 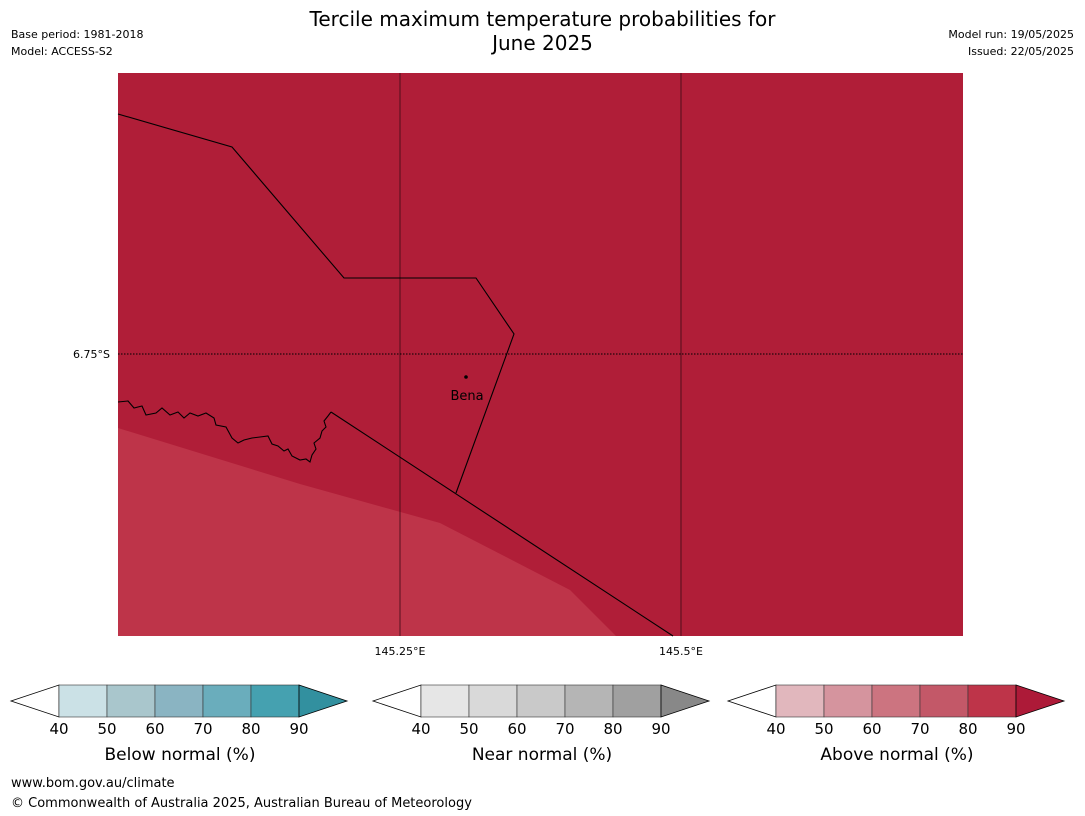 I want to click on province-boundary-river, so click(x=224, y=431).